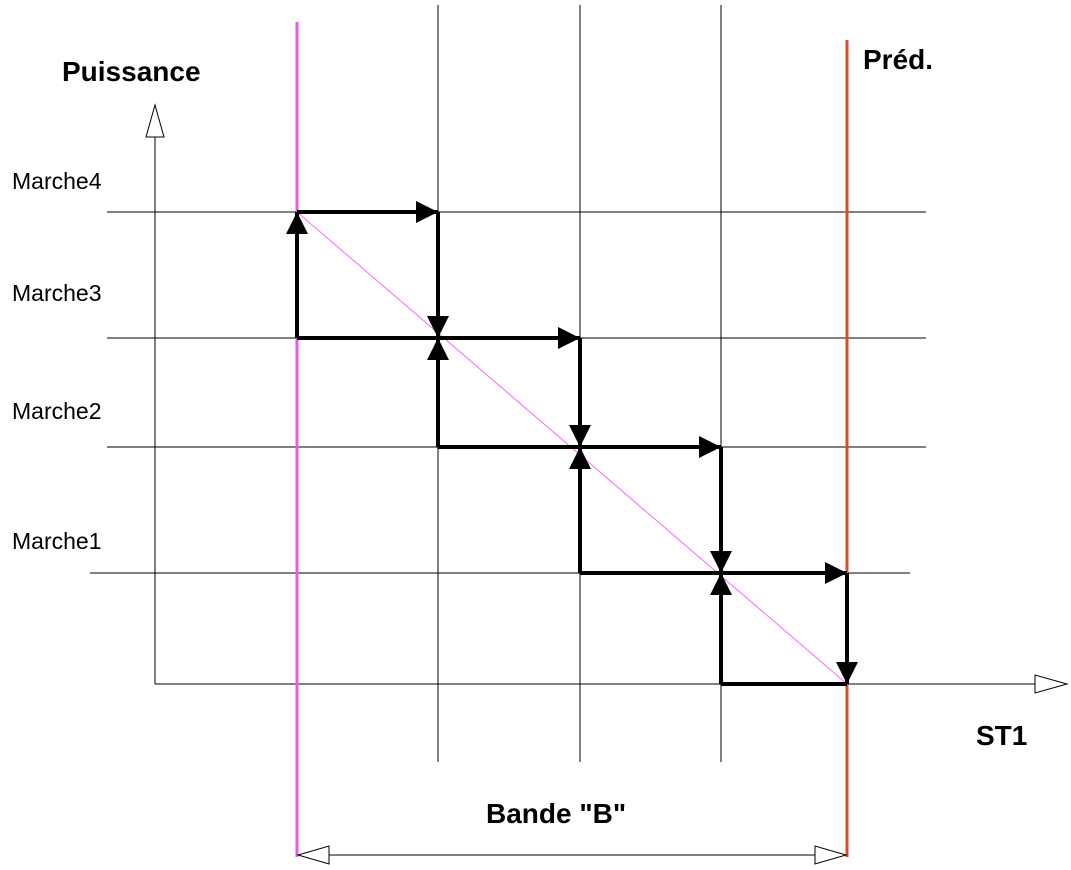 The image size is (1071, 870). I want to click on step-label-1: Marche1, so click(57, 541).